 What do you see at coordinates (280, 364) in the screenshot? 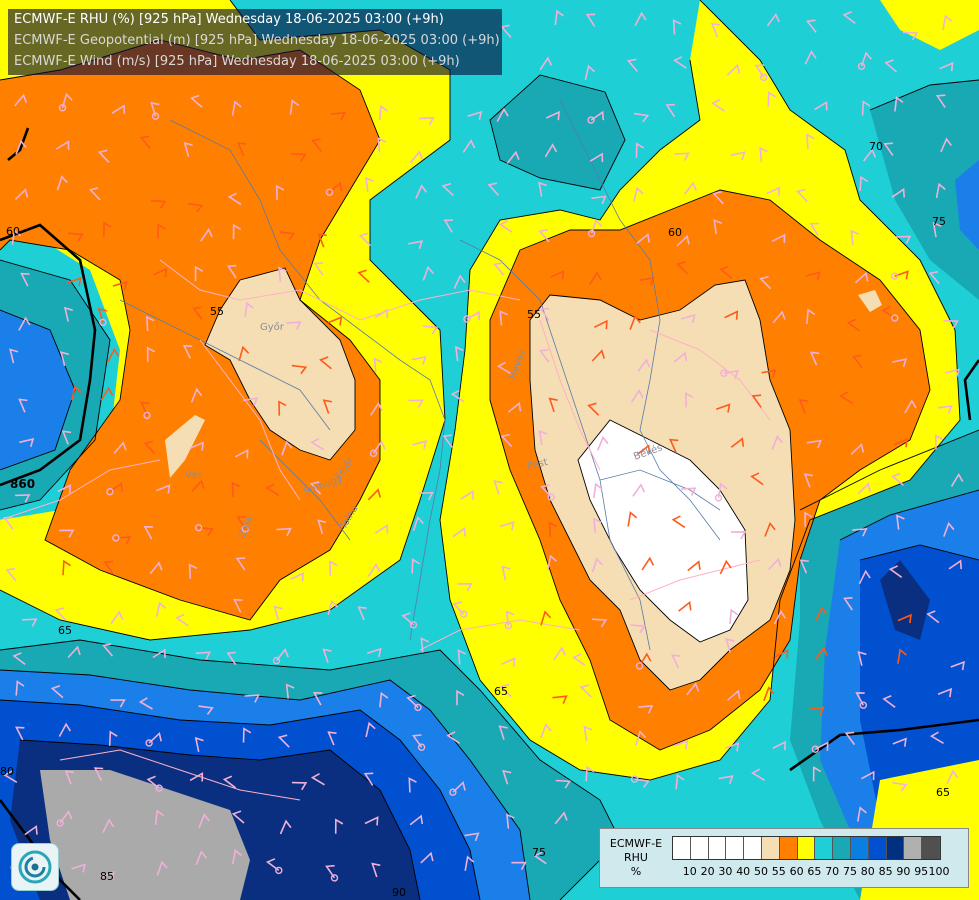
I see `rhu-55-region-west` at bounding box center [280, 364].